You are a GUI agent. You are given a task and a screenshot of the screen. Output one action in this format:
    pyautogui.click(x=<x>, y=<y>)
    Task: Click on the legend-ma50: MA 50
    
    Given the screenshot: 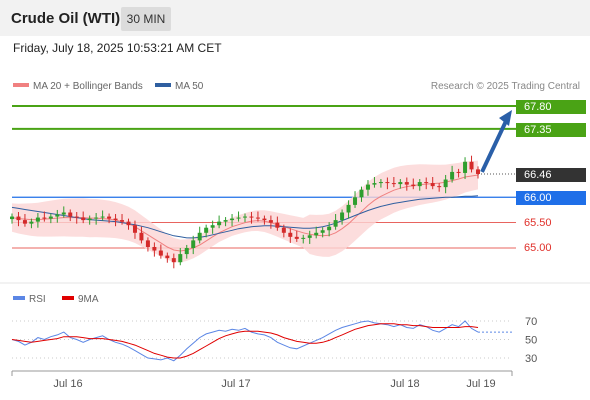 What is the action you would take?
    pyautogui.click(x=179, y=86)
    